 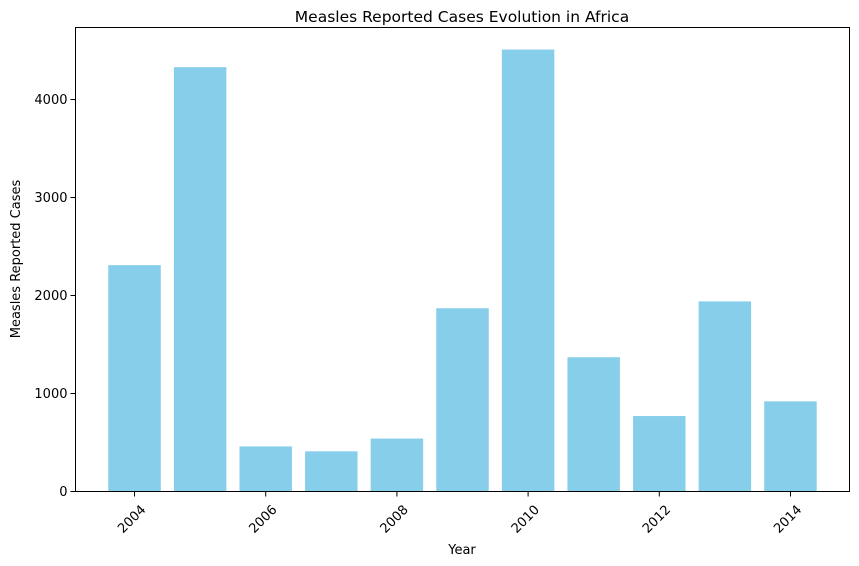 I want to click on x-axis-label: Year, so click(x=461, y=550).